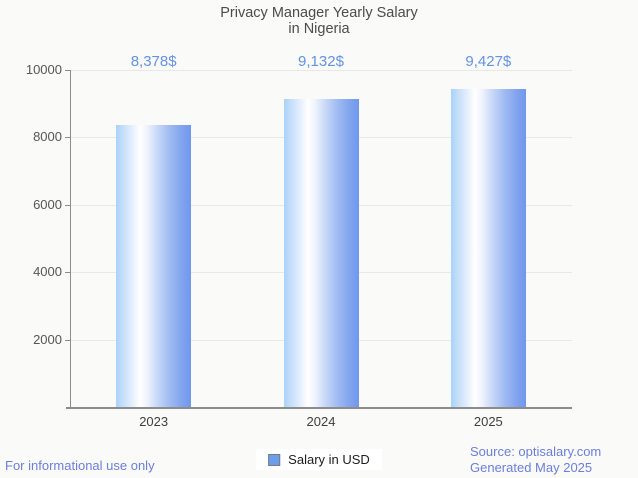 This screenshot has height=478, width=638. What do you see at coordinates (154, 265) in the screenshot?
I see `bar-2023` at bounding box center [154, 265].